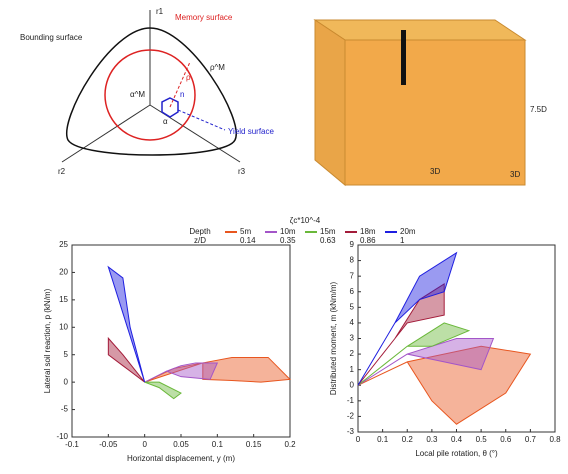 This screenshot has height=474, width=568. I want to click on legend-label: 18m, so click(368, 231).